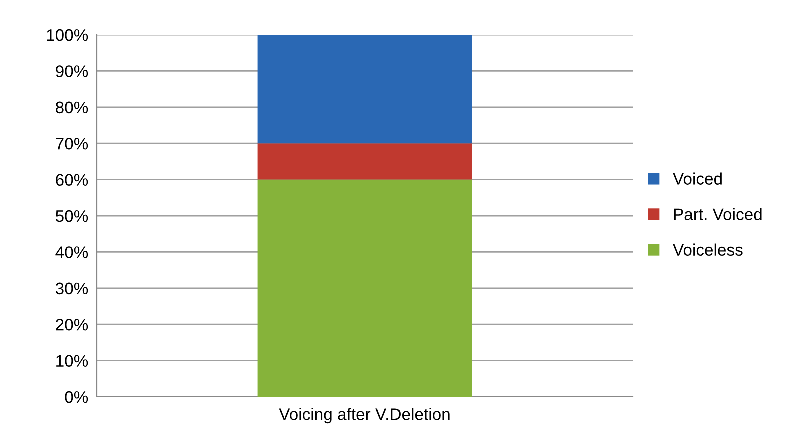  Describe the element at coordinates (72, 288) in the screenshot. I see `y-tick-label: 30%` at that location.